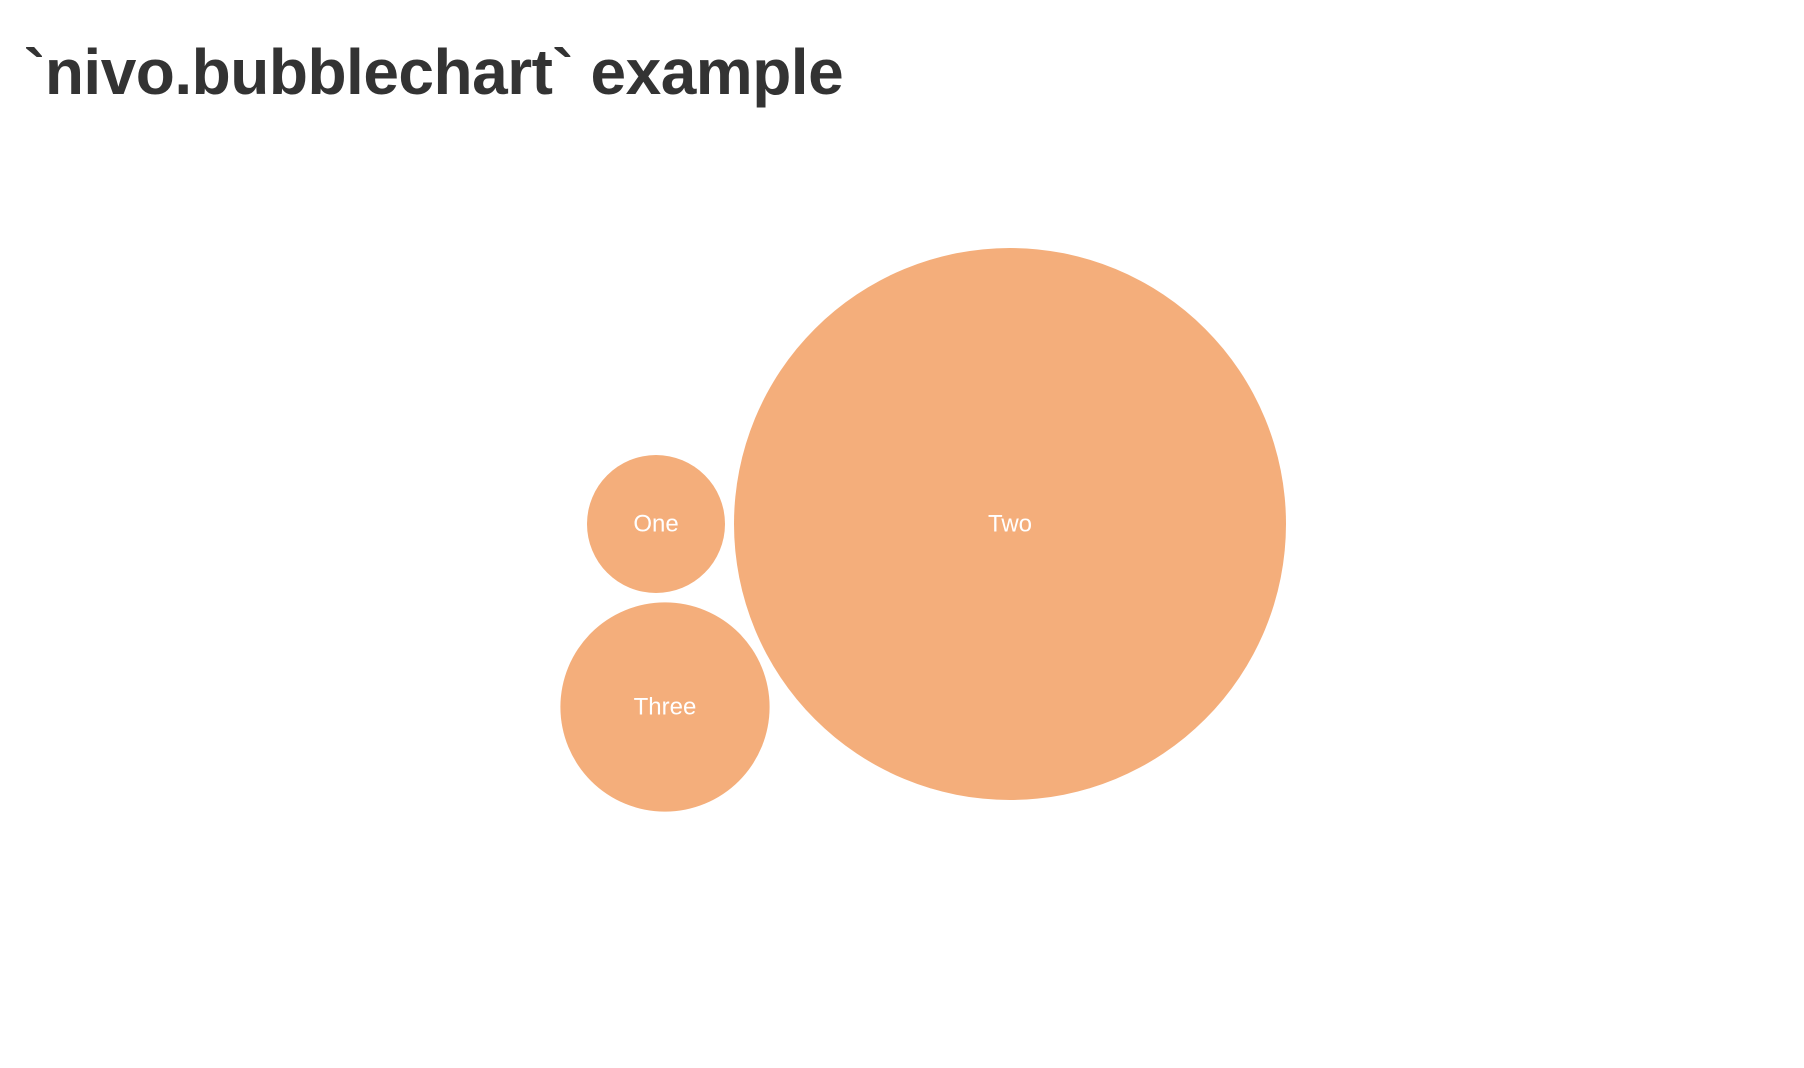 Image resolution: width=1804 pixels, height=1068 pixels. I want to click on bubble-one, so click(656, 524).